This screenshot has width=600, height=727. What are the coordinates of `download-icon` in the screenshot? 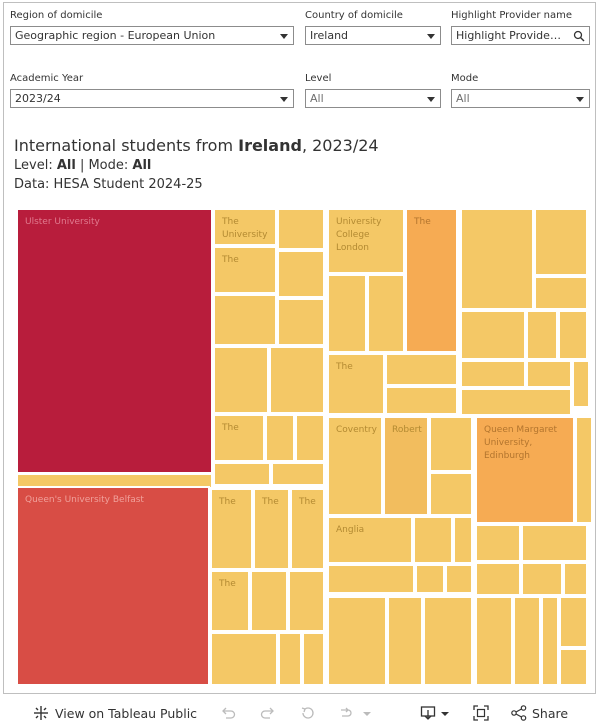 It's located at (428, 713).